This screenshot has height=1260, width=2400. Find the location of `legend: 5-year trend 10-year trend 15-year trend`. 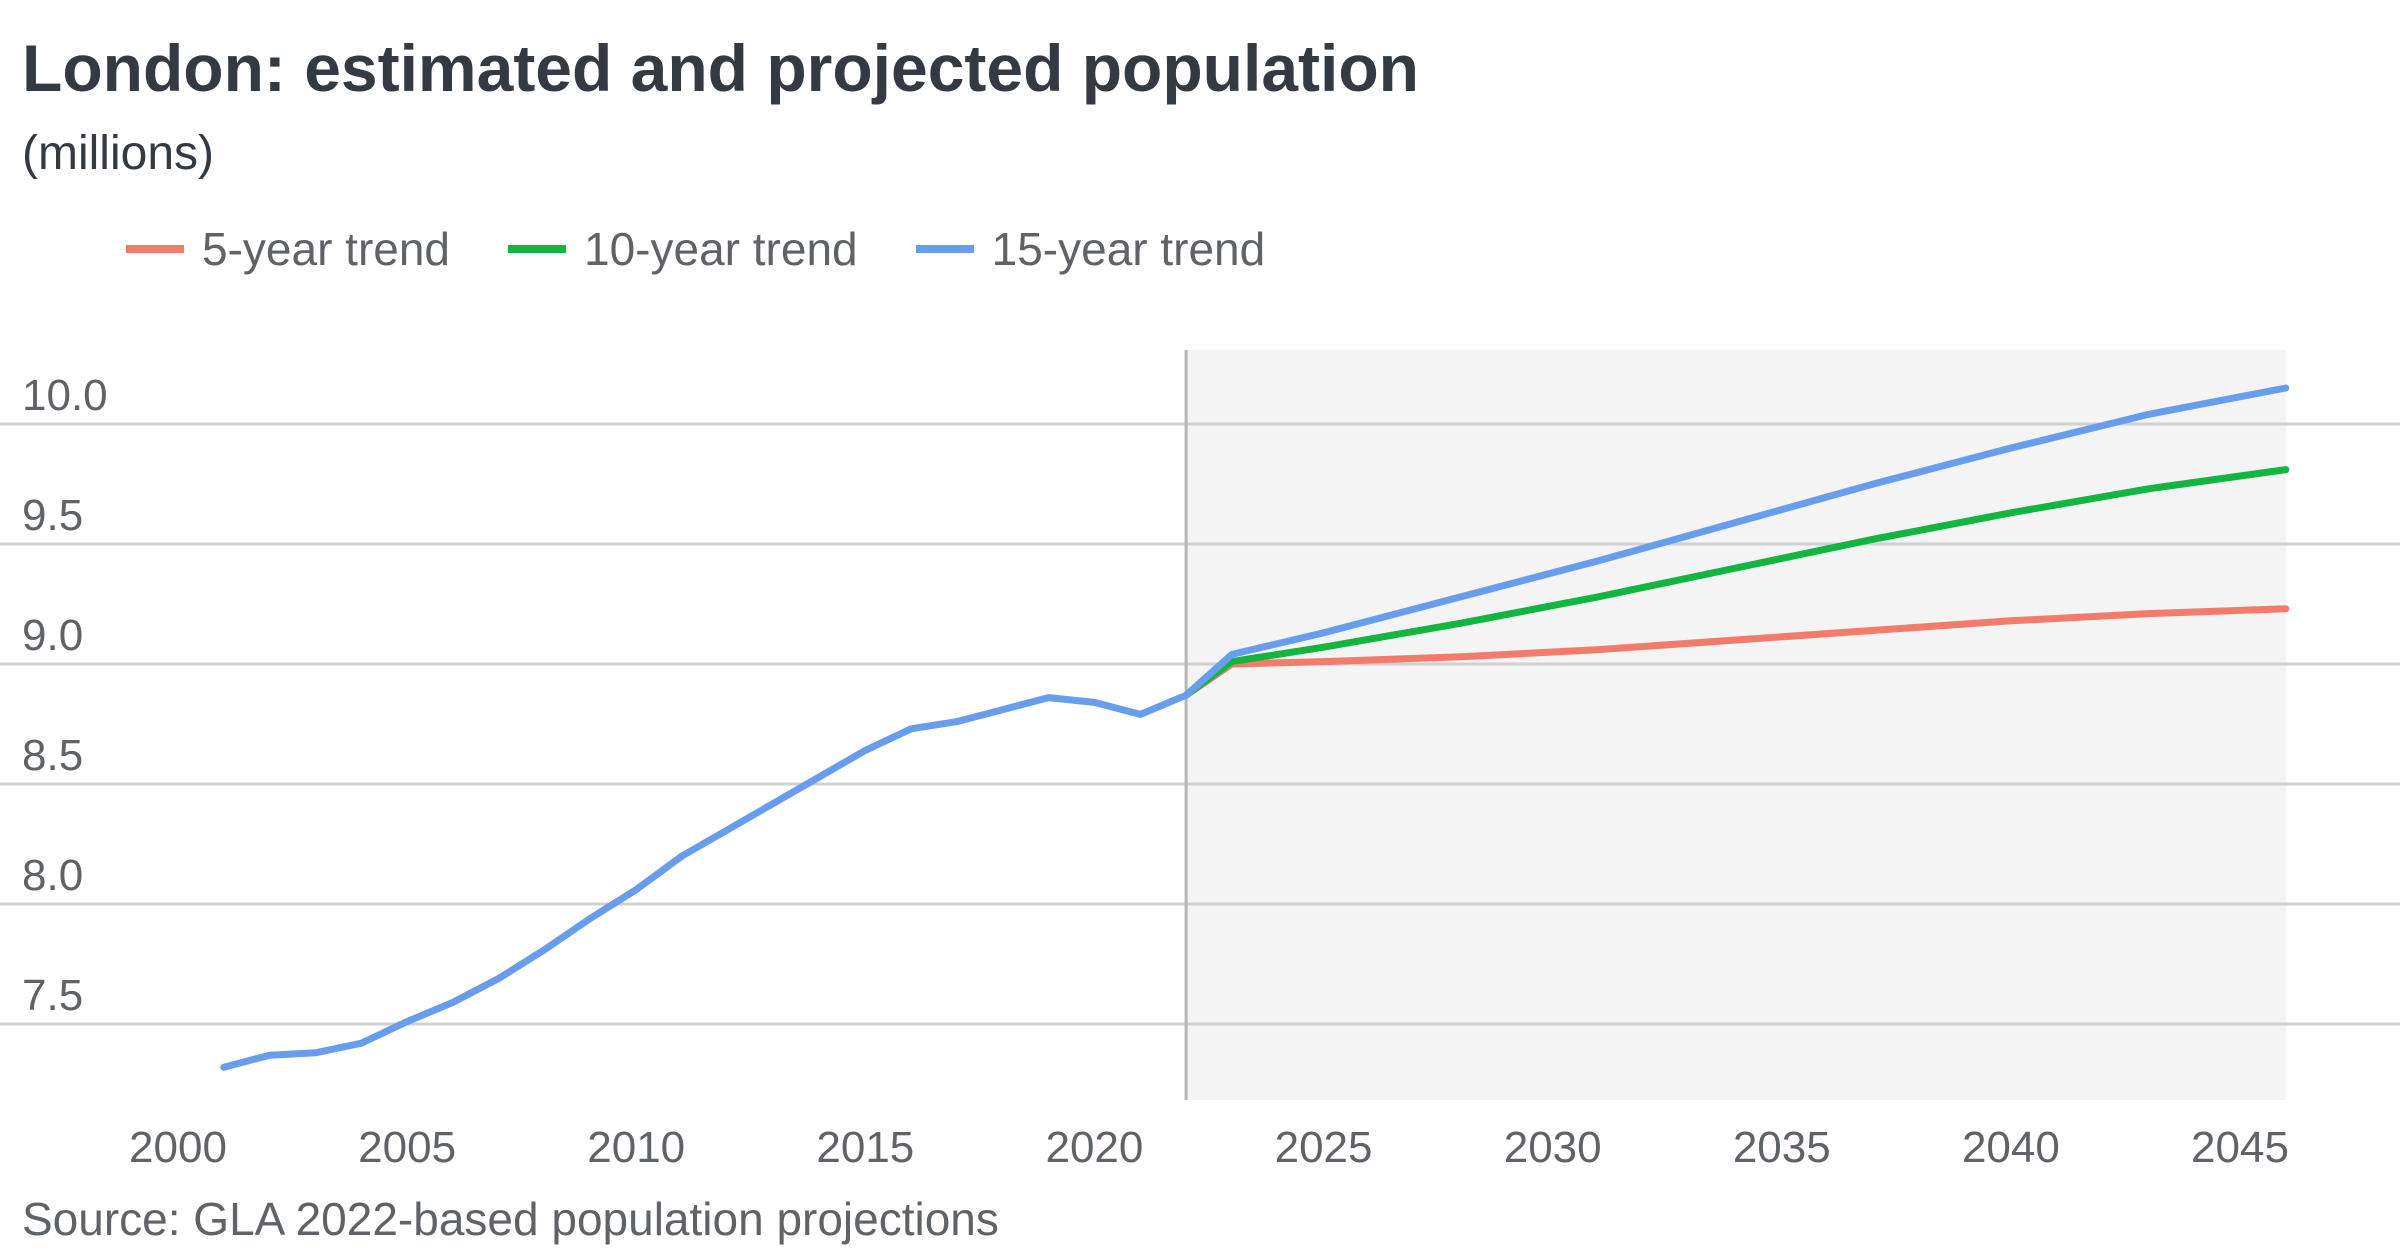

legend: 5-year trend 10-year trend 15-year trend is located at coordinates (724, 249).